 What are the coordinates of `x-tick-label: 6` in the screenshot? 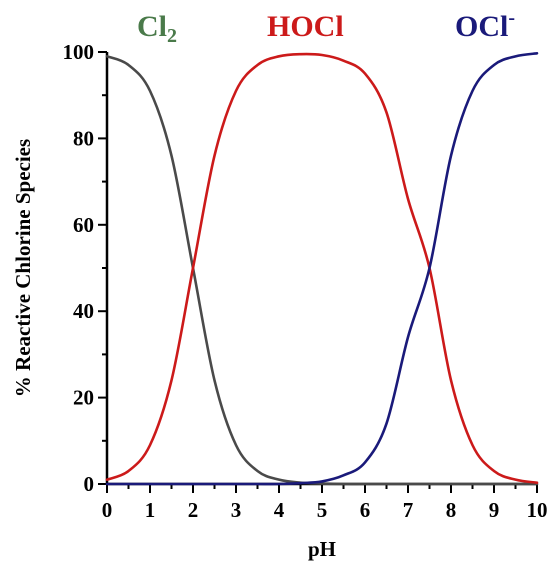 It's located at (365, 510).